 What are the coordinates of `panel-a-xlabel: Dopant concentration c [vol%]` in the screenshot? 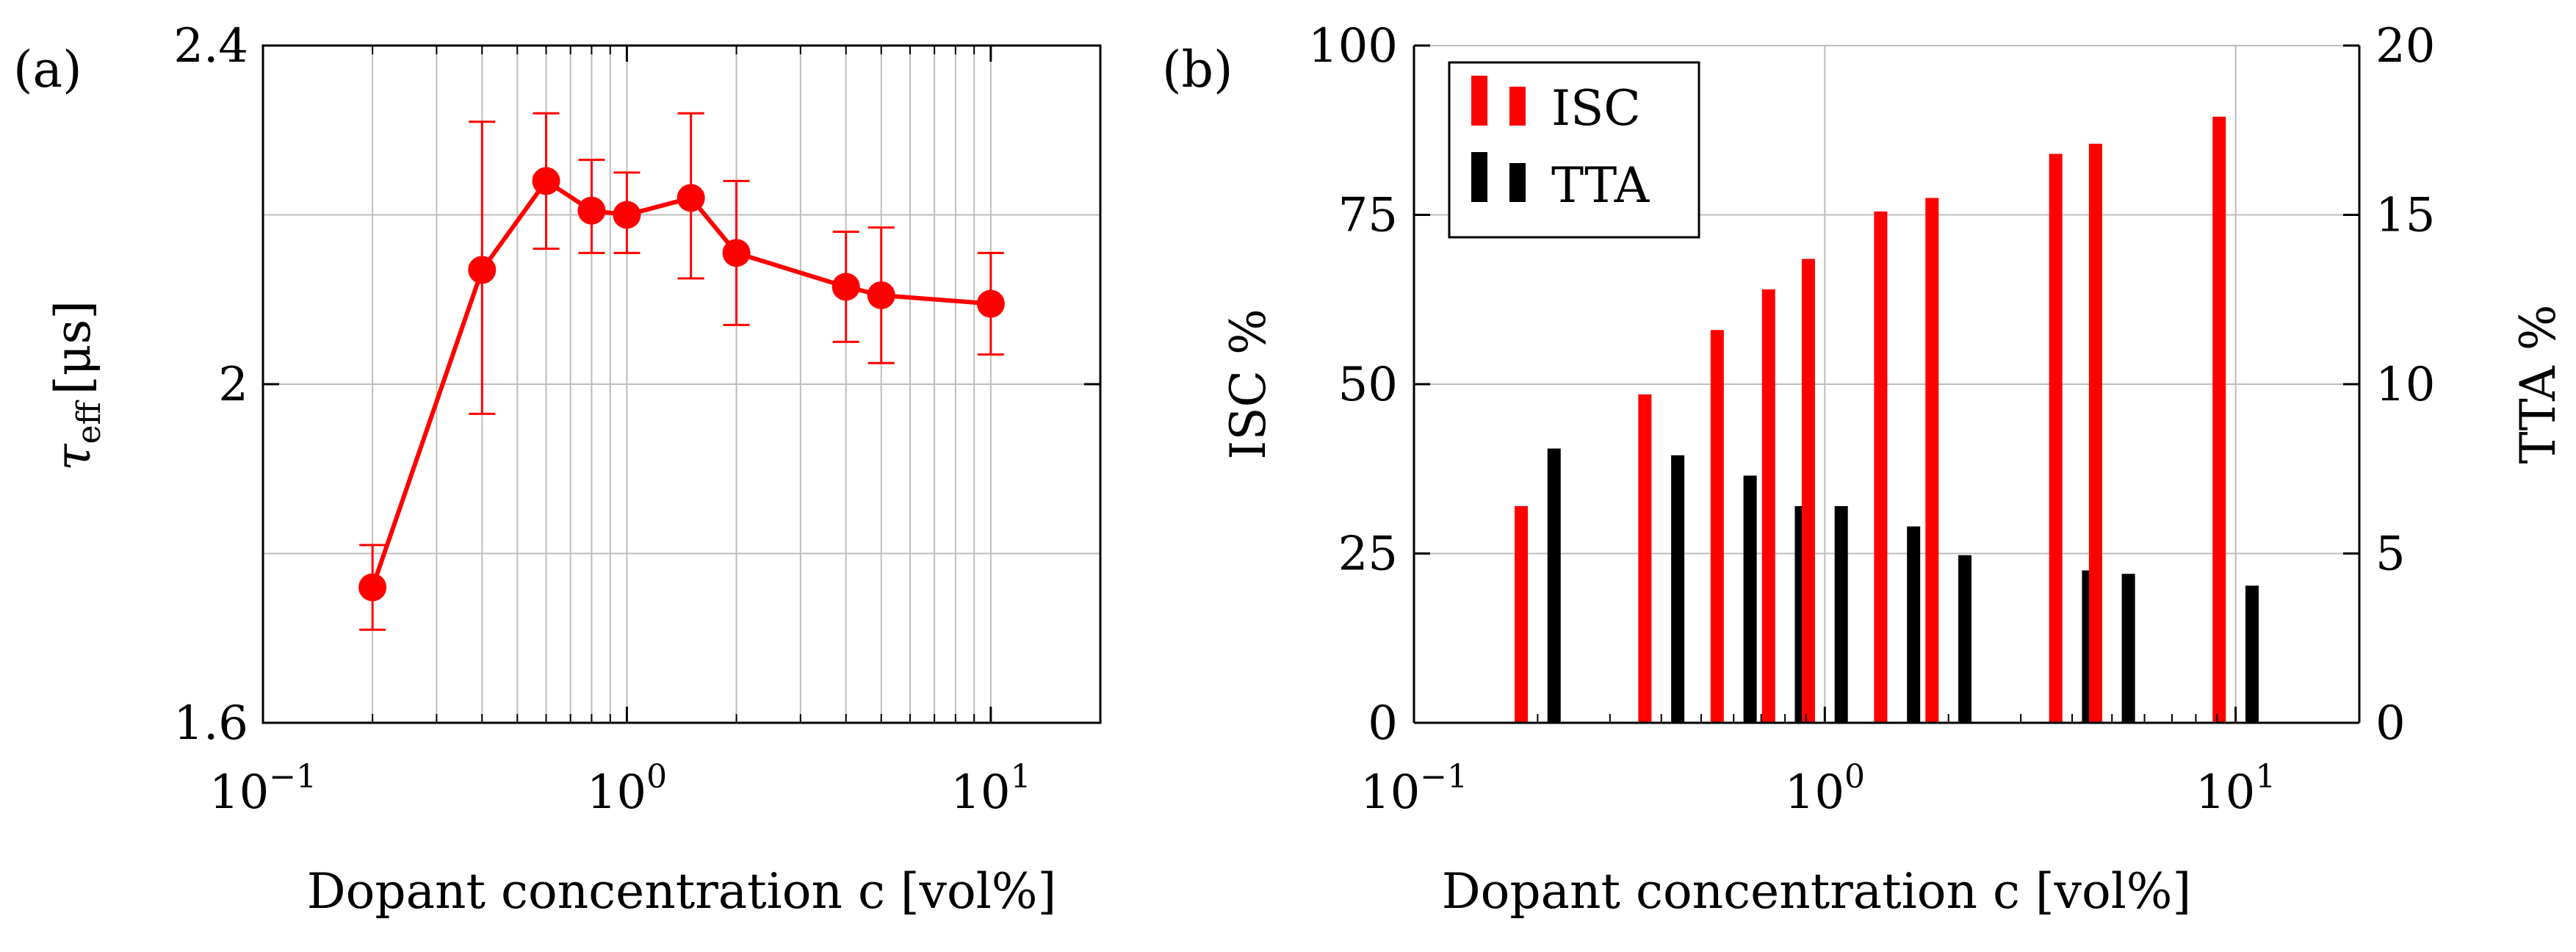 It's located at (682, 892).